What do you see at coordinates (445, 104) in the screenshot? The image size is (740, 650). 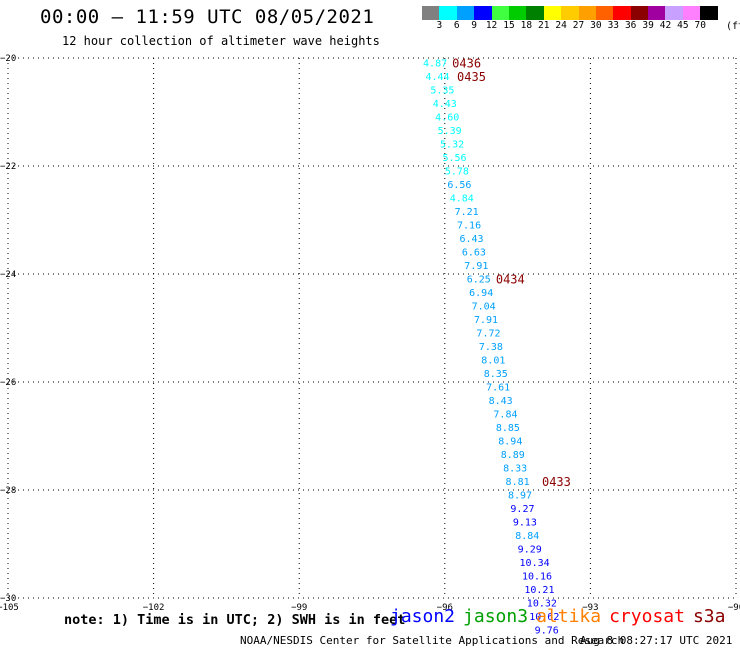 I see `swh-value-label: 4.43` at bounding box center [445, 104].